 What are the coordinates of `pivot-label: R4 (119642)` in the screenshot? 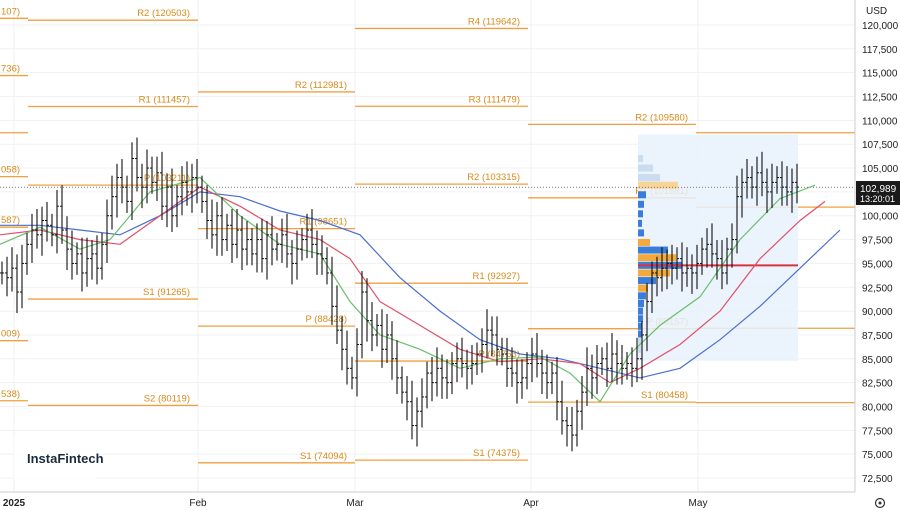 It's located at (494, 21).